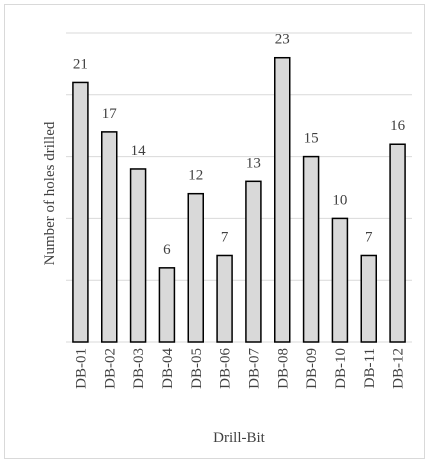  I want to click on x-tick-label-db-02: DB-02, so click(110, 368).